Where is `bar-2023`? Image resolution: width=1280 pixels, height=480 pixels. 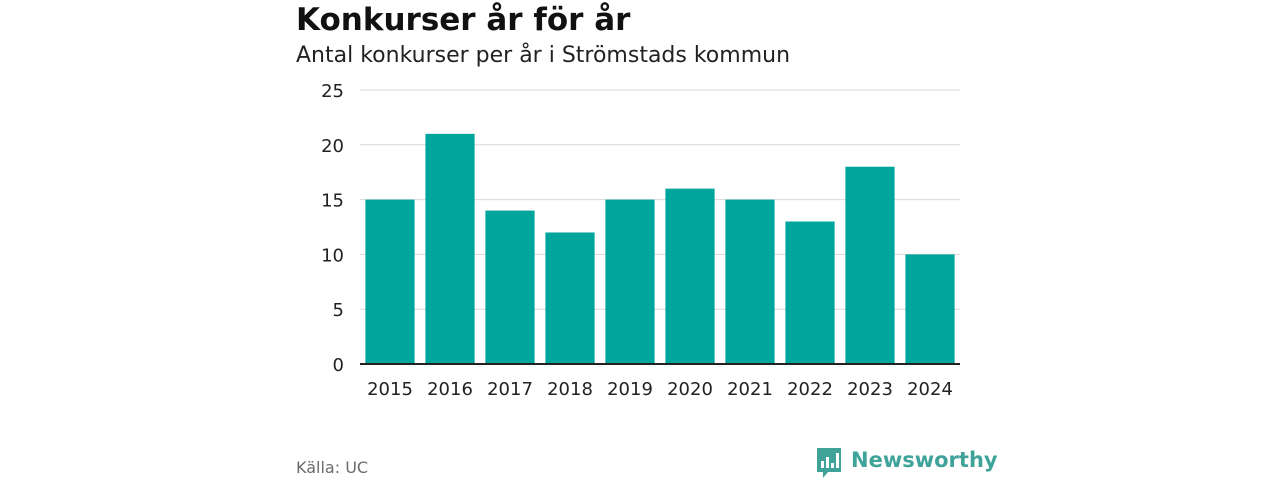
bar-2023 is located at coordinates (870, 265).